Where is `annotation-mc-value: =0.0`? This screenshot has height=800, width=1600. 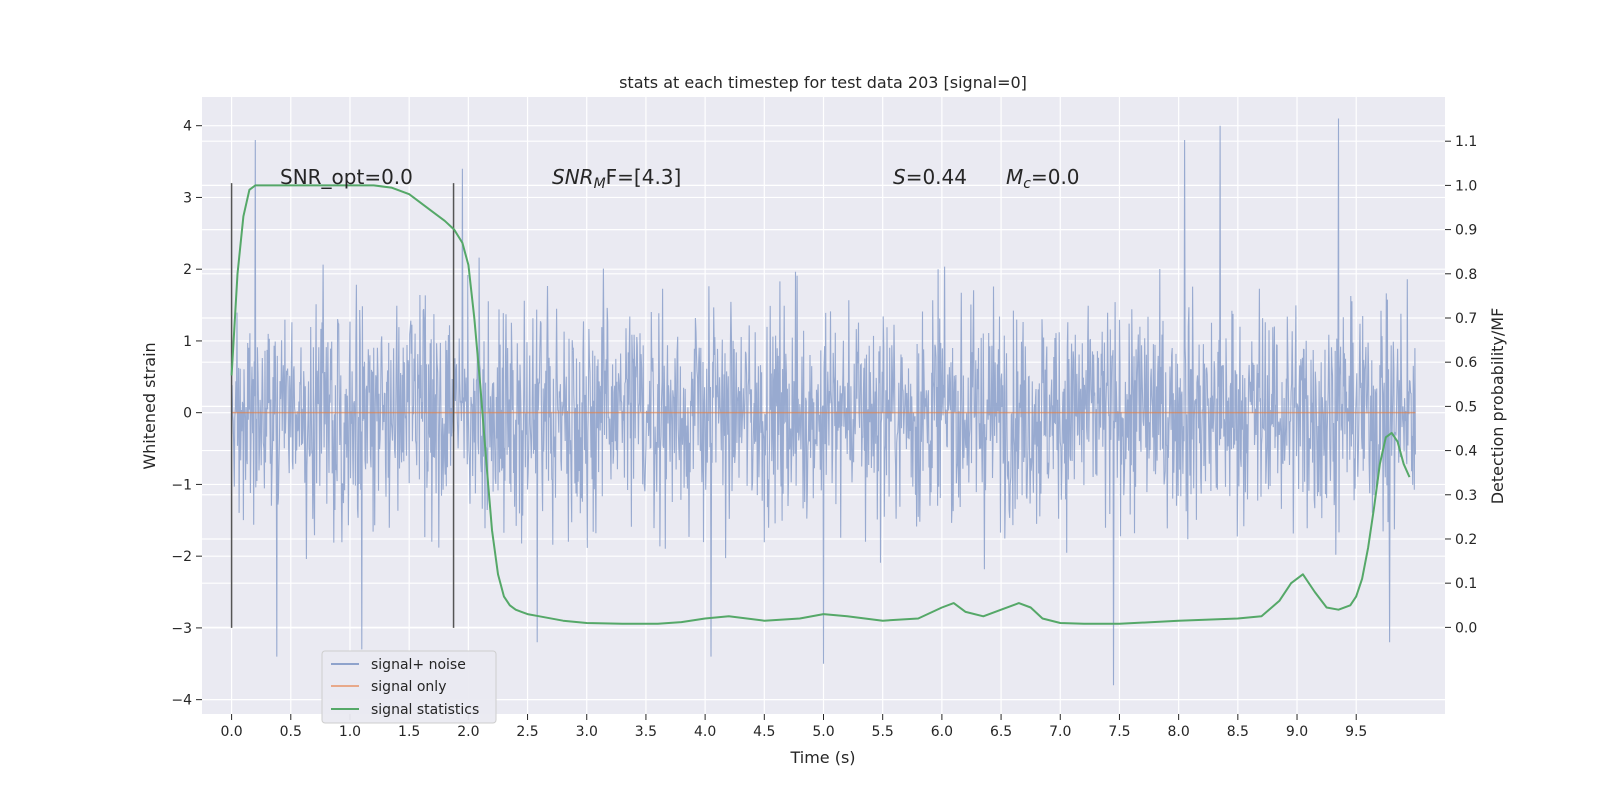
annotation-mc-value: =0.0 is located at coordinates (1055, 177).